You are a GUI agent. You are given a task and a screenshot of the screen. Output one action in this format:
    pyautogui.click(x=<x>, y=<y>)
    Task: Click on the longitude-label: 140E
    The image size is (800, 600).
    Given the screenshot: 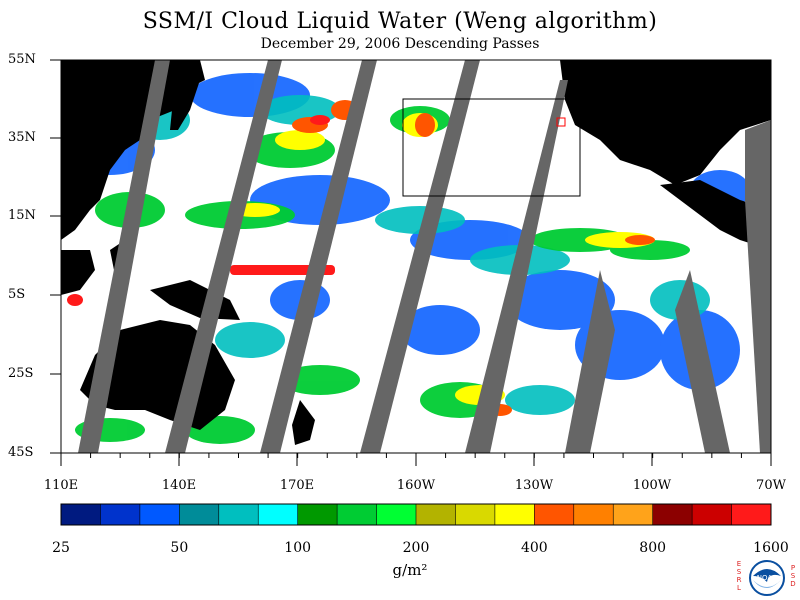 What is the action you would take?
    pyautogui.click(x=179, y=485)
    